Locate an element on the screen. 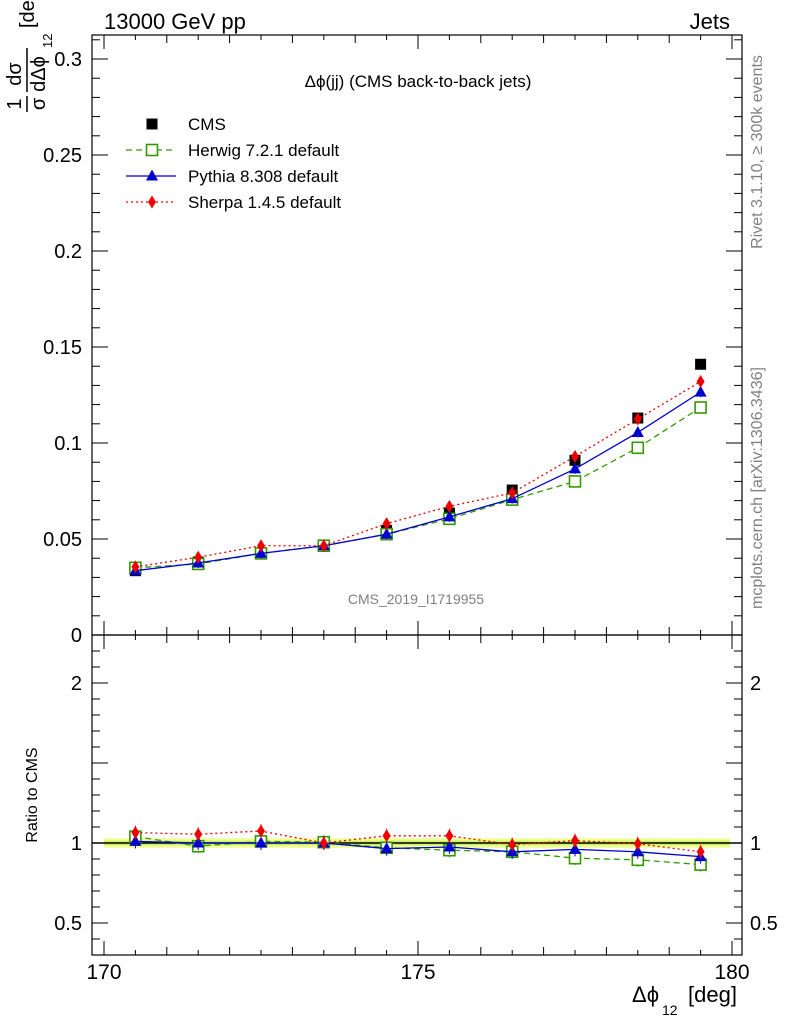  ylabel-d-num: dσ is located at coordinates (15, 74).